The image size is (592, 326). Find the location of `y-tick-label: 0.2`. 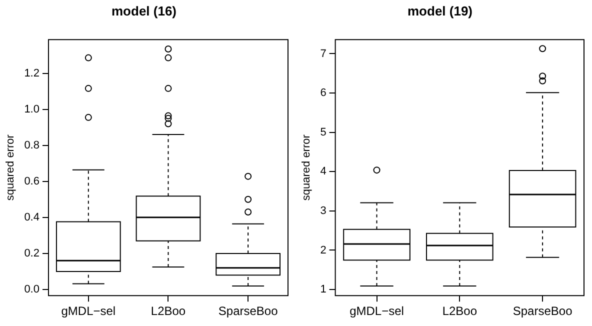

y-tick-label: 0.2 is located at coordinates (32, 253).